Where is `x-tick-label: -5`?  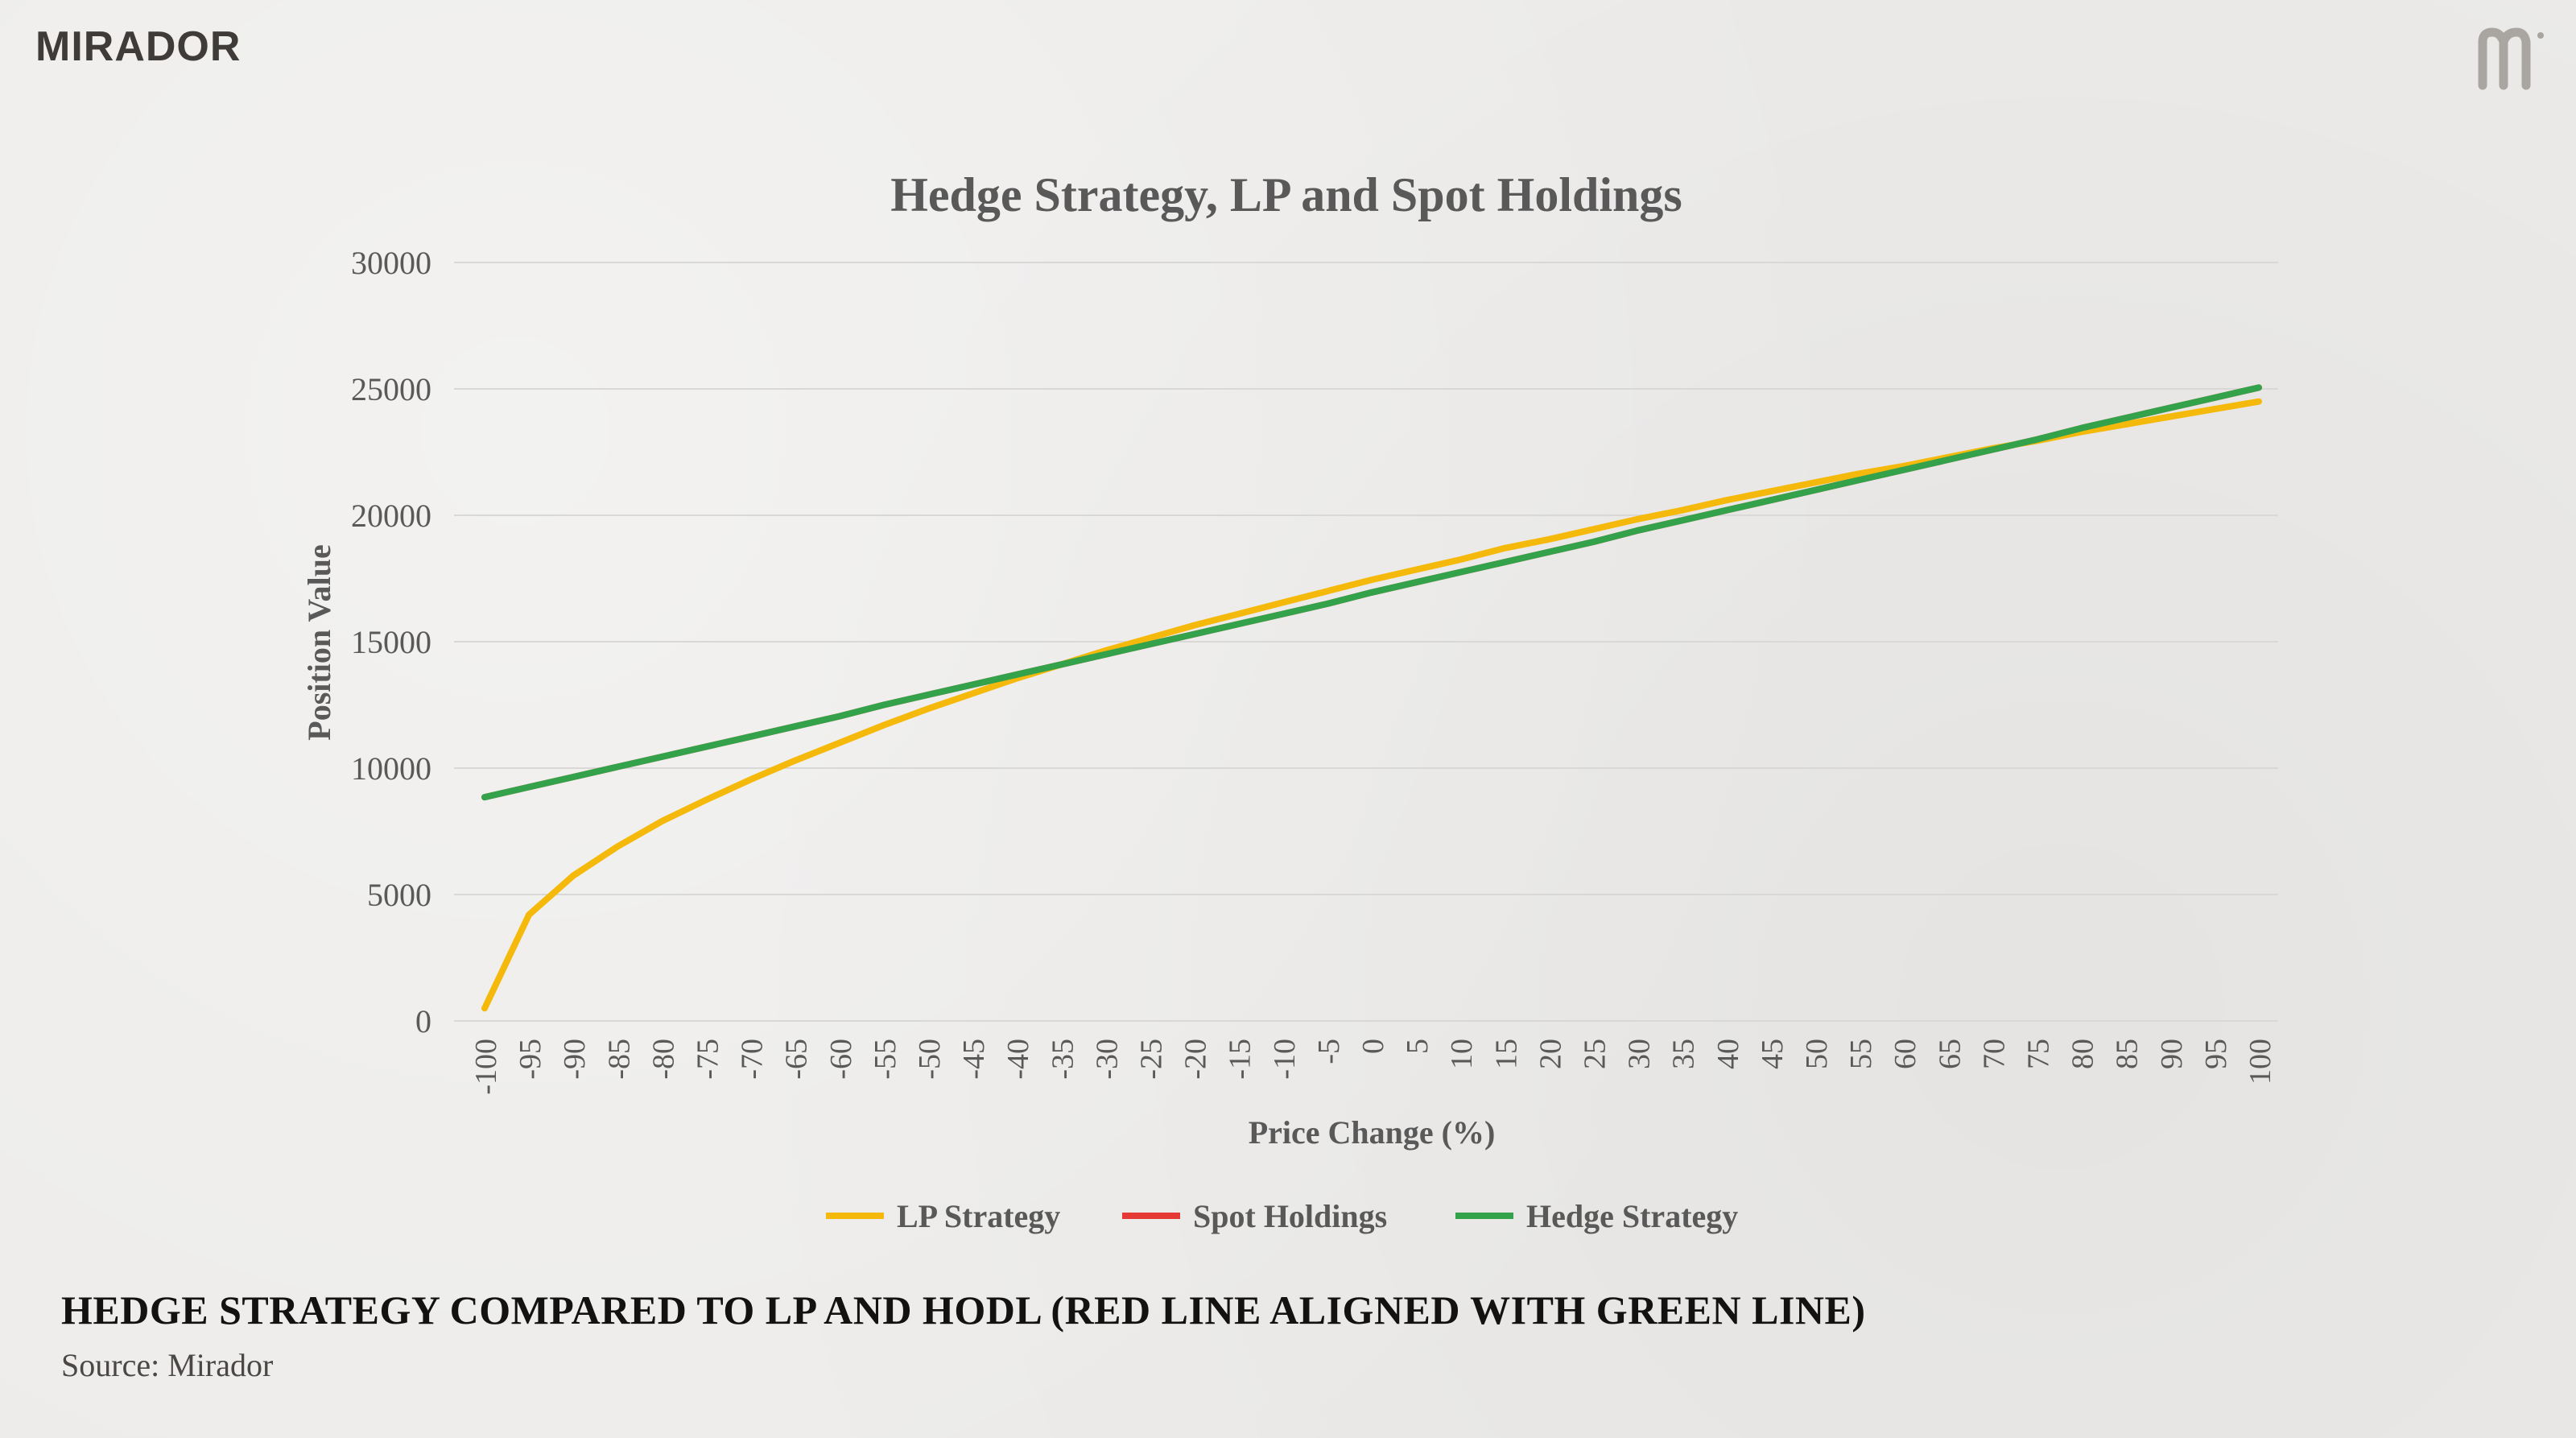 x-tick-label: -5 is located at coordinates (1329, 1051).